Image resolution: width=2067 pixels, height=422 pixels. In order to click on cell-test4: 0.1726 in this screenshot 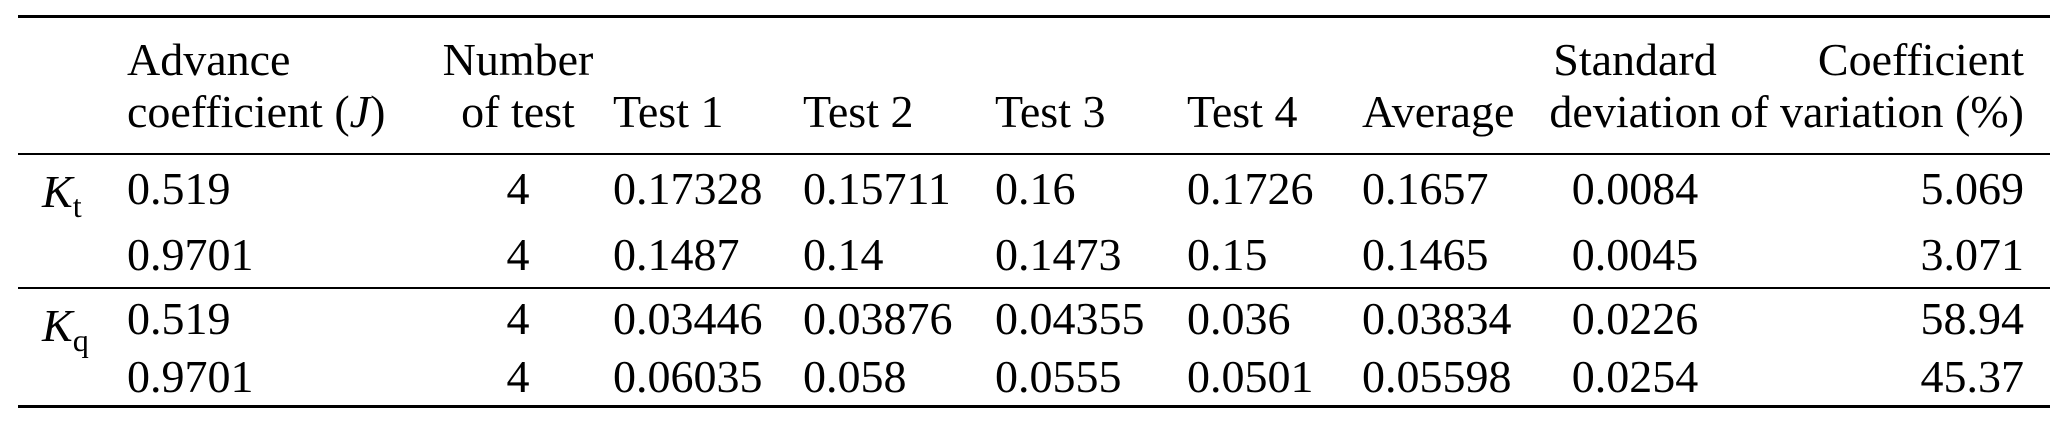, I will do `click(1250, 188)`.